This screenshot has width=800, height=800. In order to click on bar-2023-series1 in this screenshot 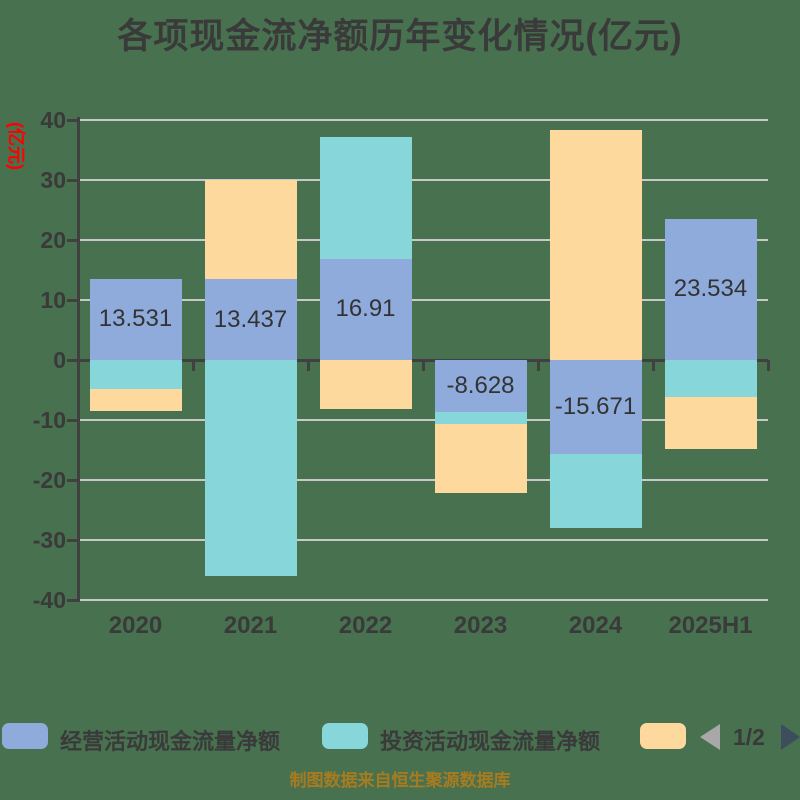, I will do `click(480, 386)`.